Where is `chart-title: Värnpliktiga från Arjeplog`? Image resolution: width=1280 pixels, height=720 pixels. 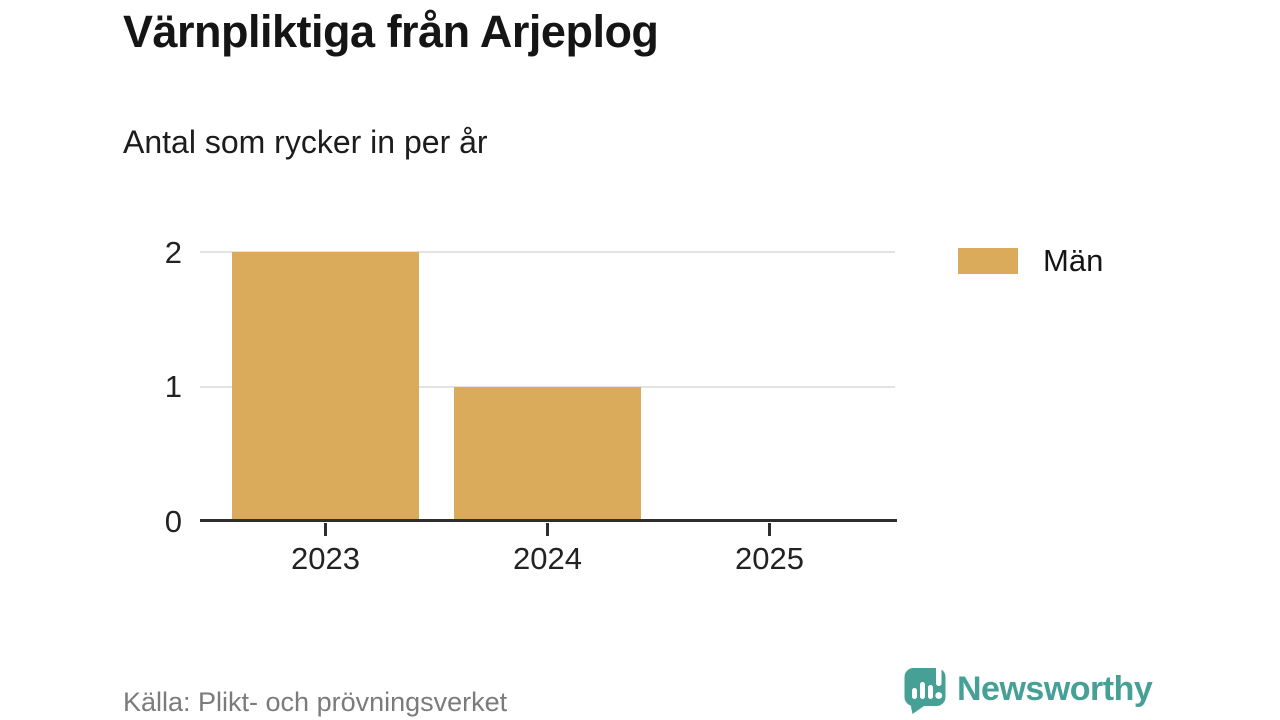 chart-title: Värnpliktiga från Arjeplog is located at coordinates (391, 31).